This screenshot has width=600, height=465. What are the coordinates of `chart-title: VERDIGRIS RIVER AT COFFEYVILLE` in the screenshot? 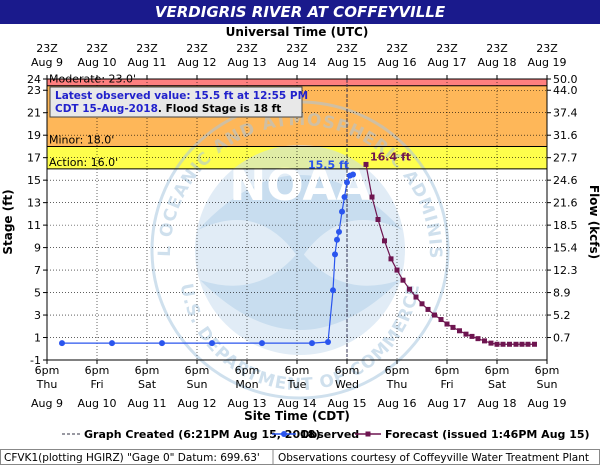 It's located at (300, 12).